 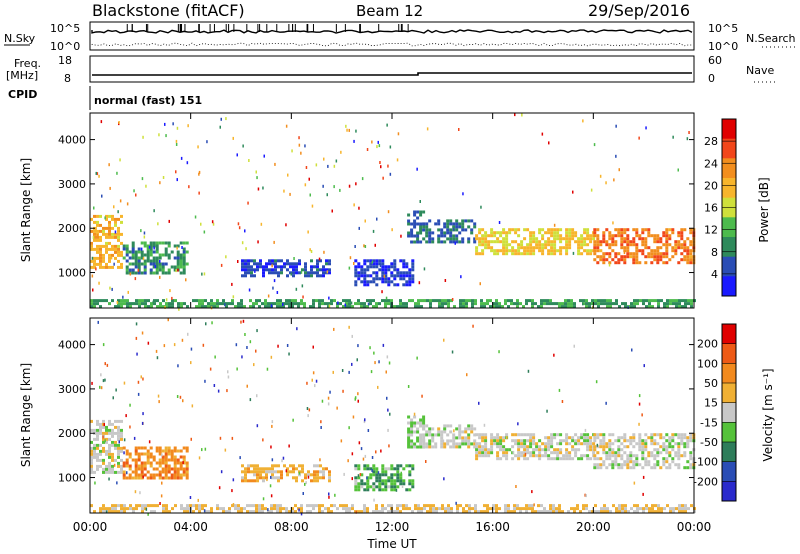 What do you see at coordinates (714, 252) in the screenshot?
I see `power-colorbar-label: 8` at bounding box center [714, 252].